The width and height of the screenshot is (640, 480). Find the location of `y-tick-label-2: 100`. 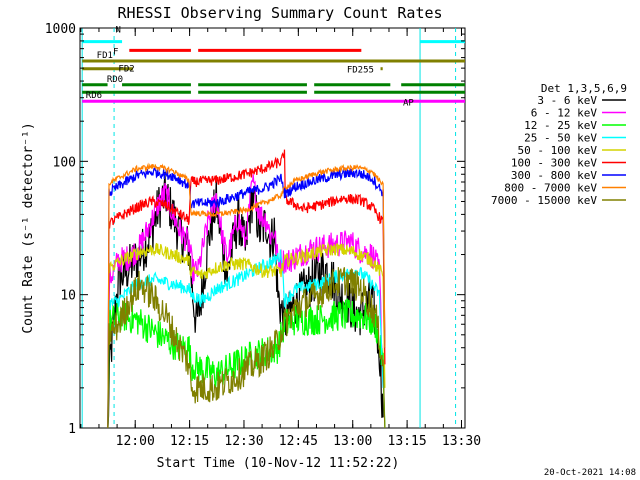

y-tick-label-2: 100 is located at coordinates (64, 162).